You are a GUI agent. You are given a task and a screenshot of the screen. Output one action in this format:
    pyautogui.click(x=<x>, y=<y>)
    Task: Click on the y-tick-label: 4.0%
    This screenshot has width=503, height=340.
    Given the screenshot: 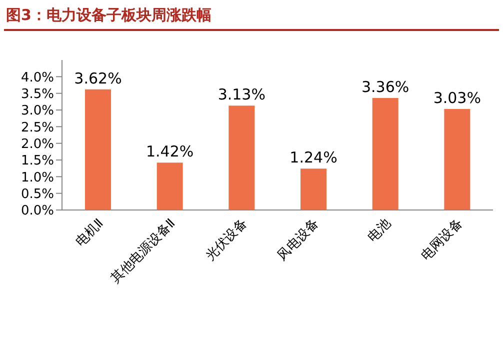 What is the action you would take?
    pyautogui.click(x=37, y=78)
    